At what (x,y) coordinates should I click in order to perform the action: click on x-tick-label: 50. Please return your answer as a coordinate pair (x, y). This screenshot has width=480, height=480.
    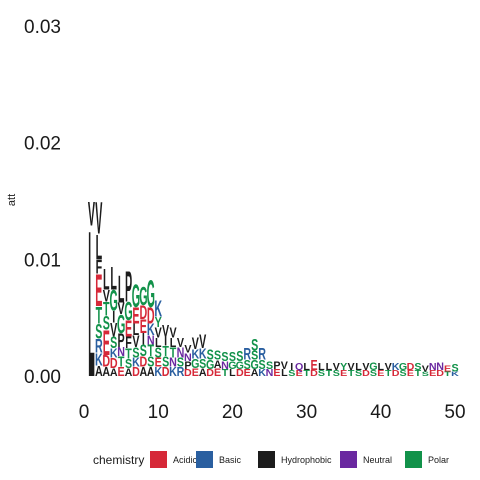
    Looking at the image, I should click on (454, 412).